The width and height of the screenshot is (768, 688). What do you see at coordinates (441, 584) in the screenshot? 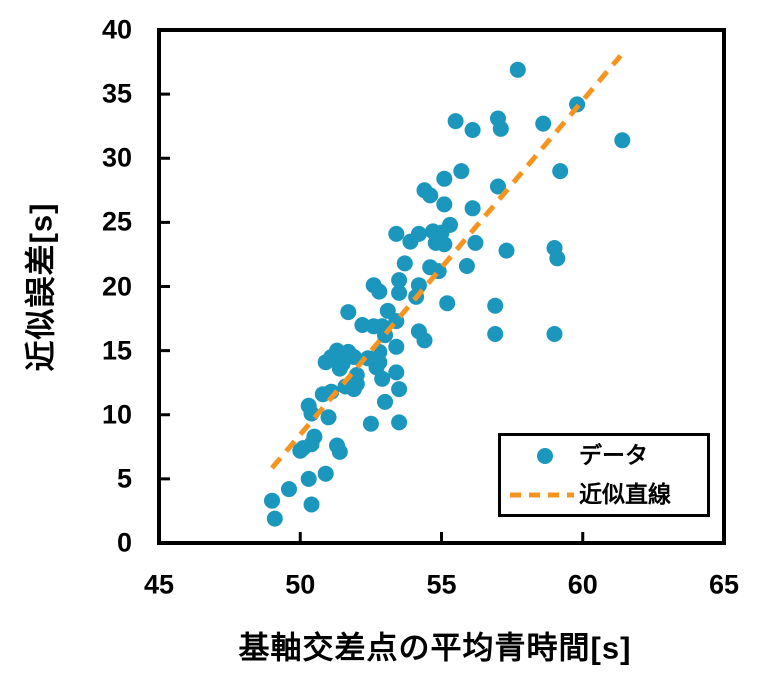
I see `x-tick-label: 55` at bounding box center [441, 584].